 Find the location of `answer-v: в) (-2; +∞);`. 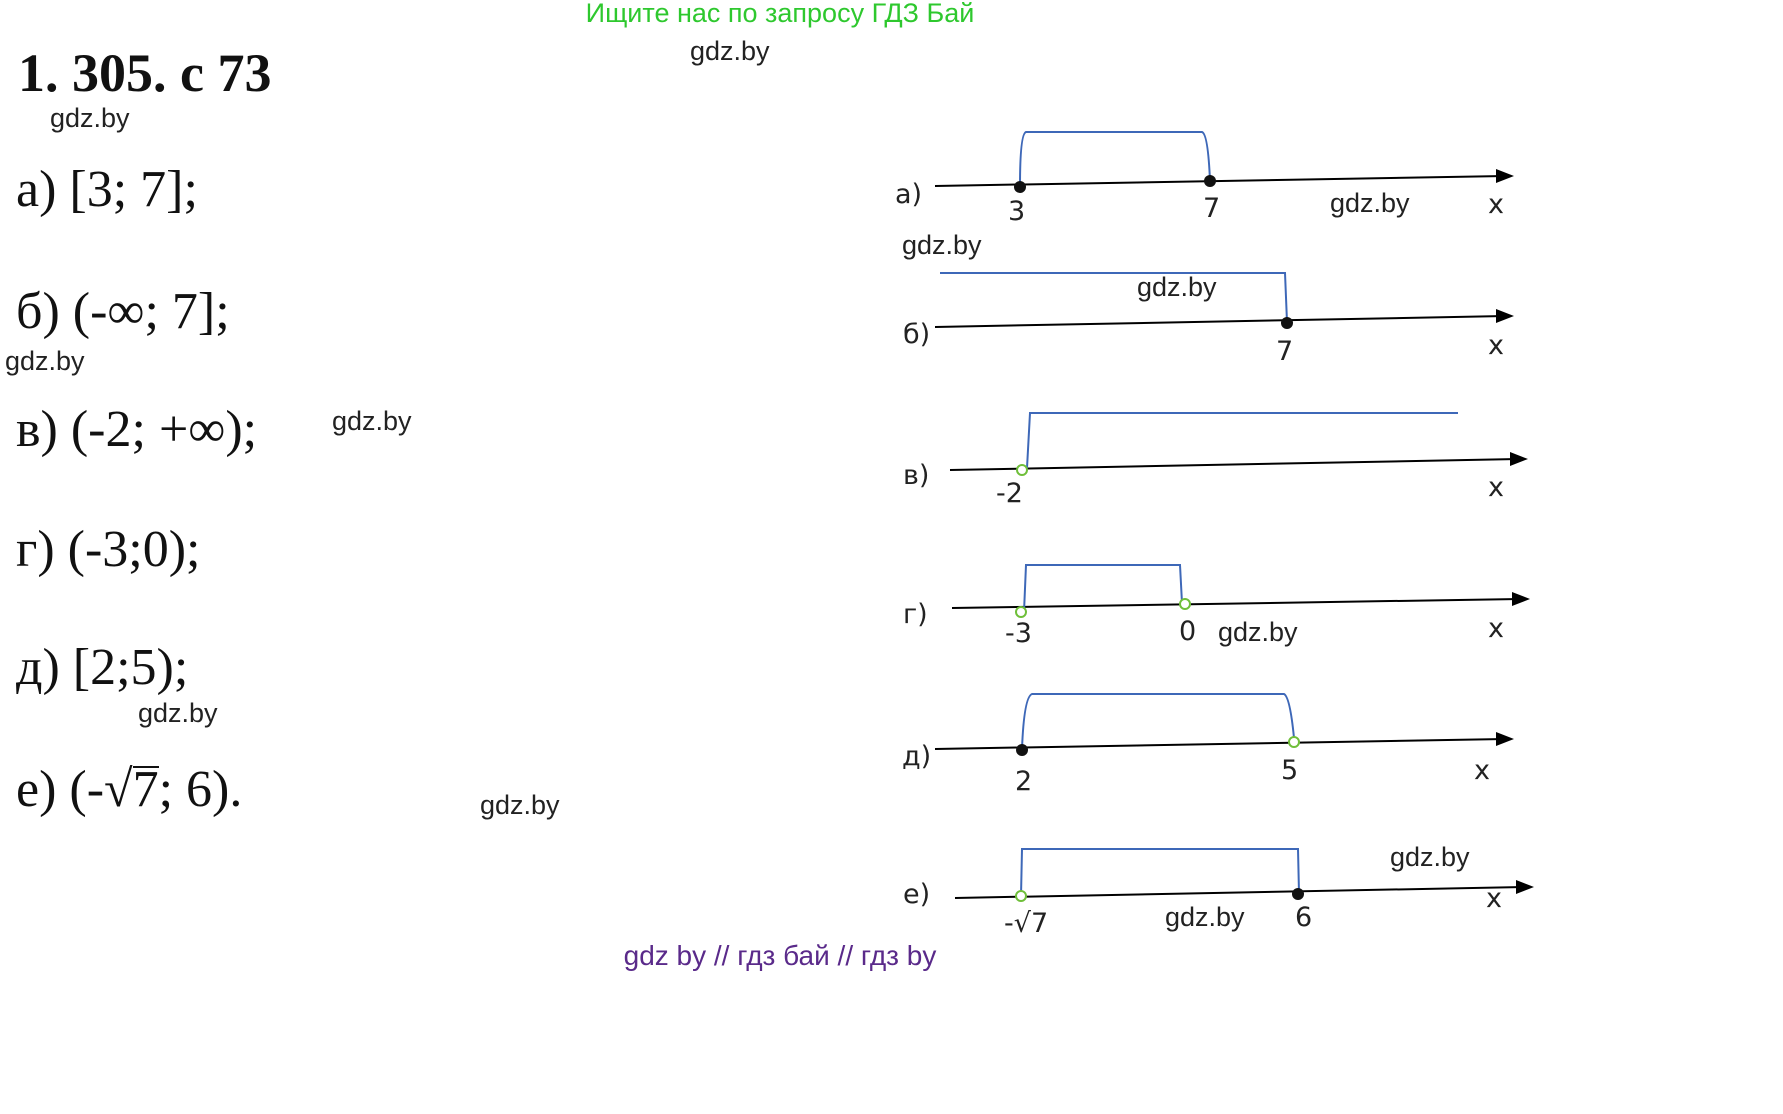

answer-v: в) (-2; +∞); is located at coordinates (137, 429).